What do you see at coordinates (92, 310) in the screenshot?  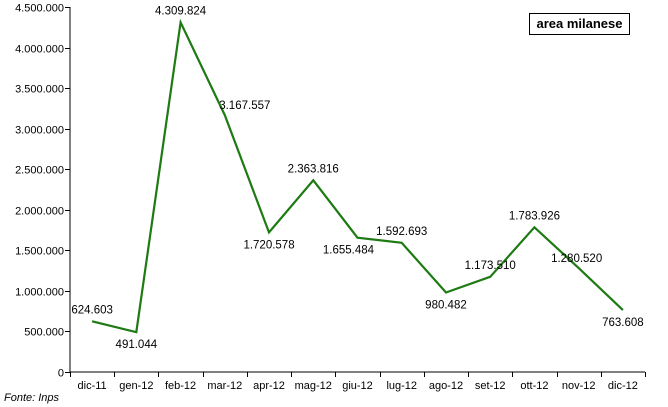 I see `data-label: 624.603` at bounding box center [92, 310].